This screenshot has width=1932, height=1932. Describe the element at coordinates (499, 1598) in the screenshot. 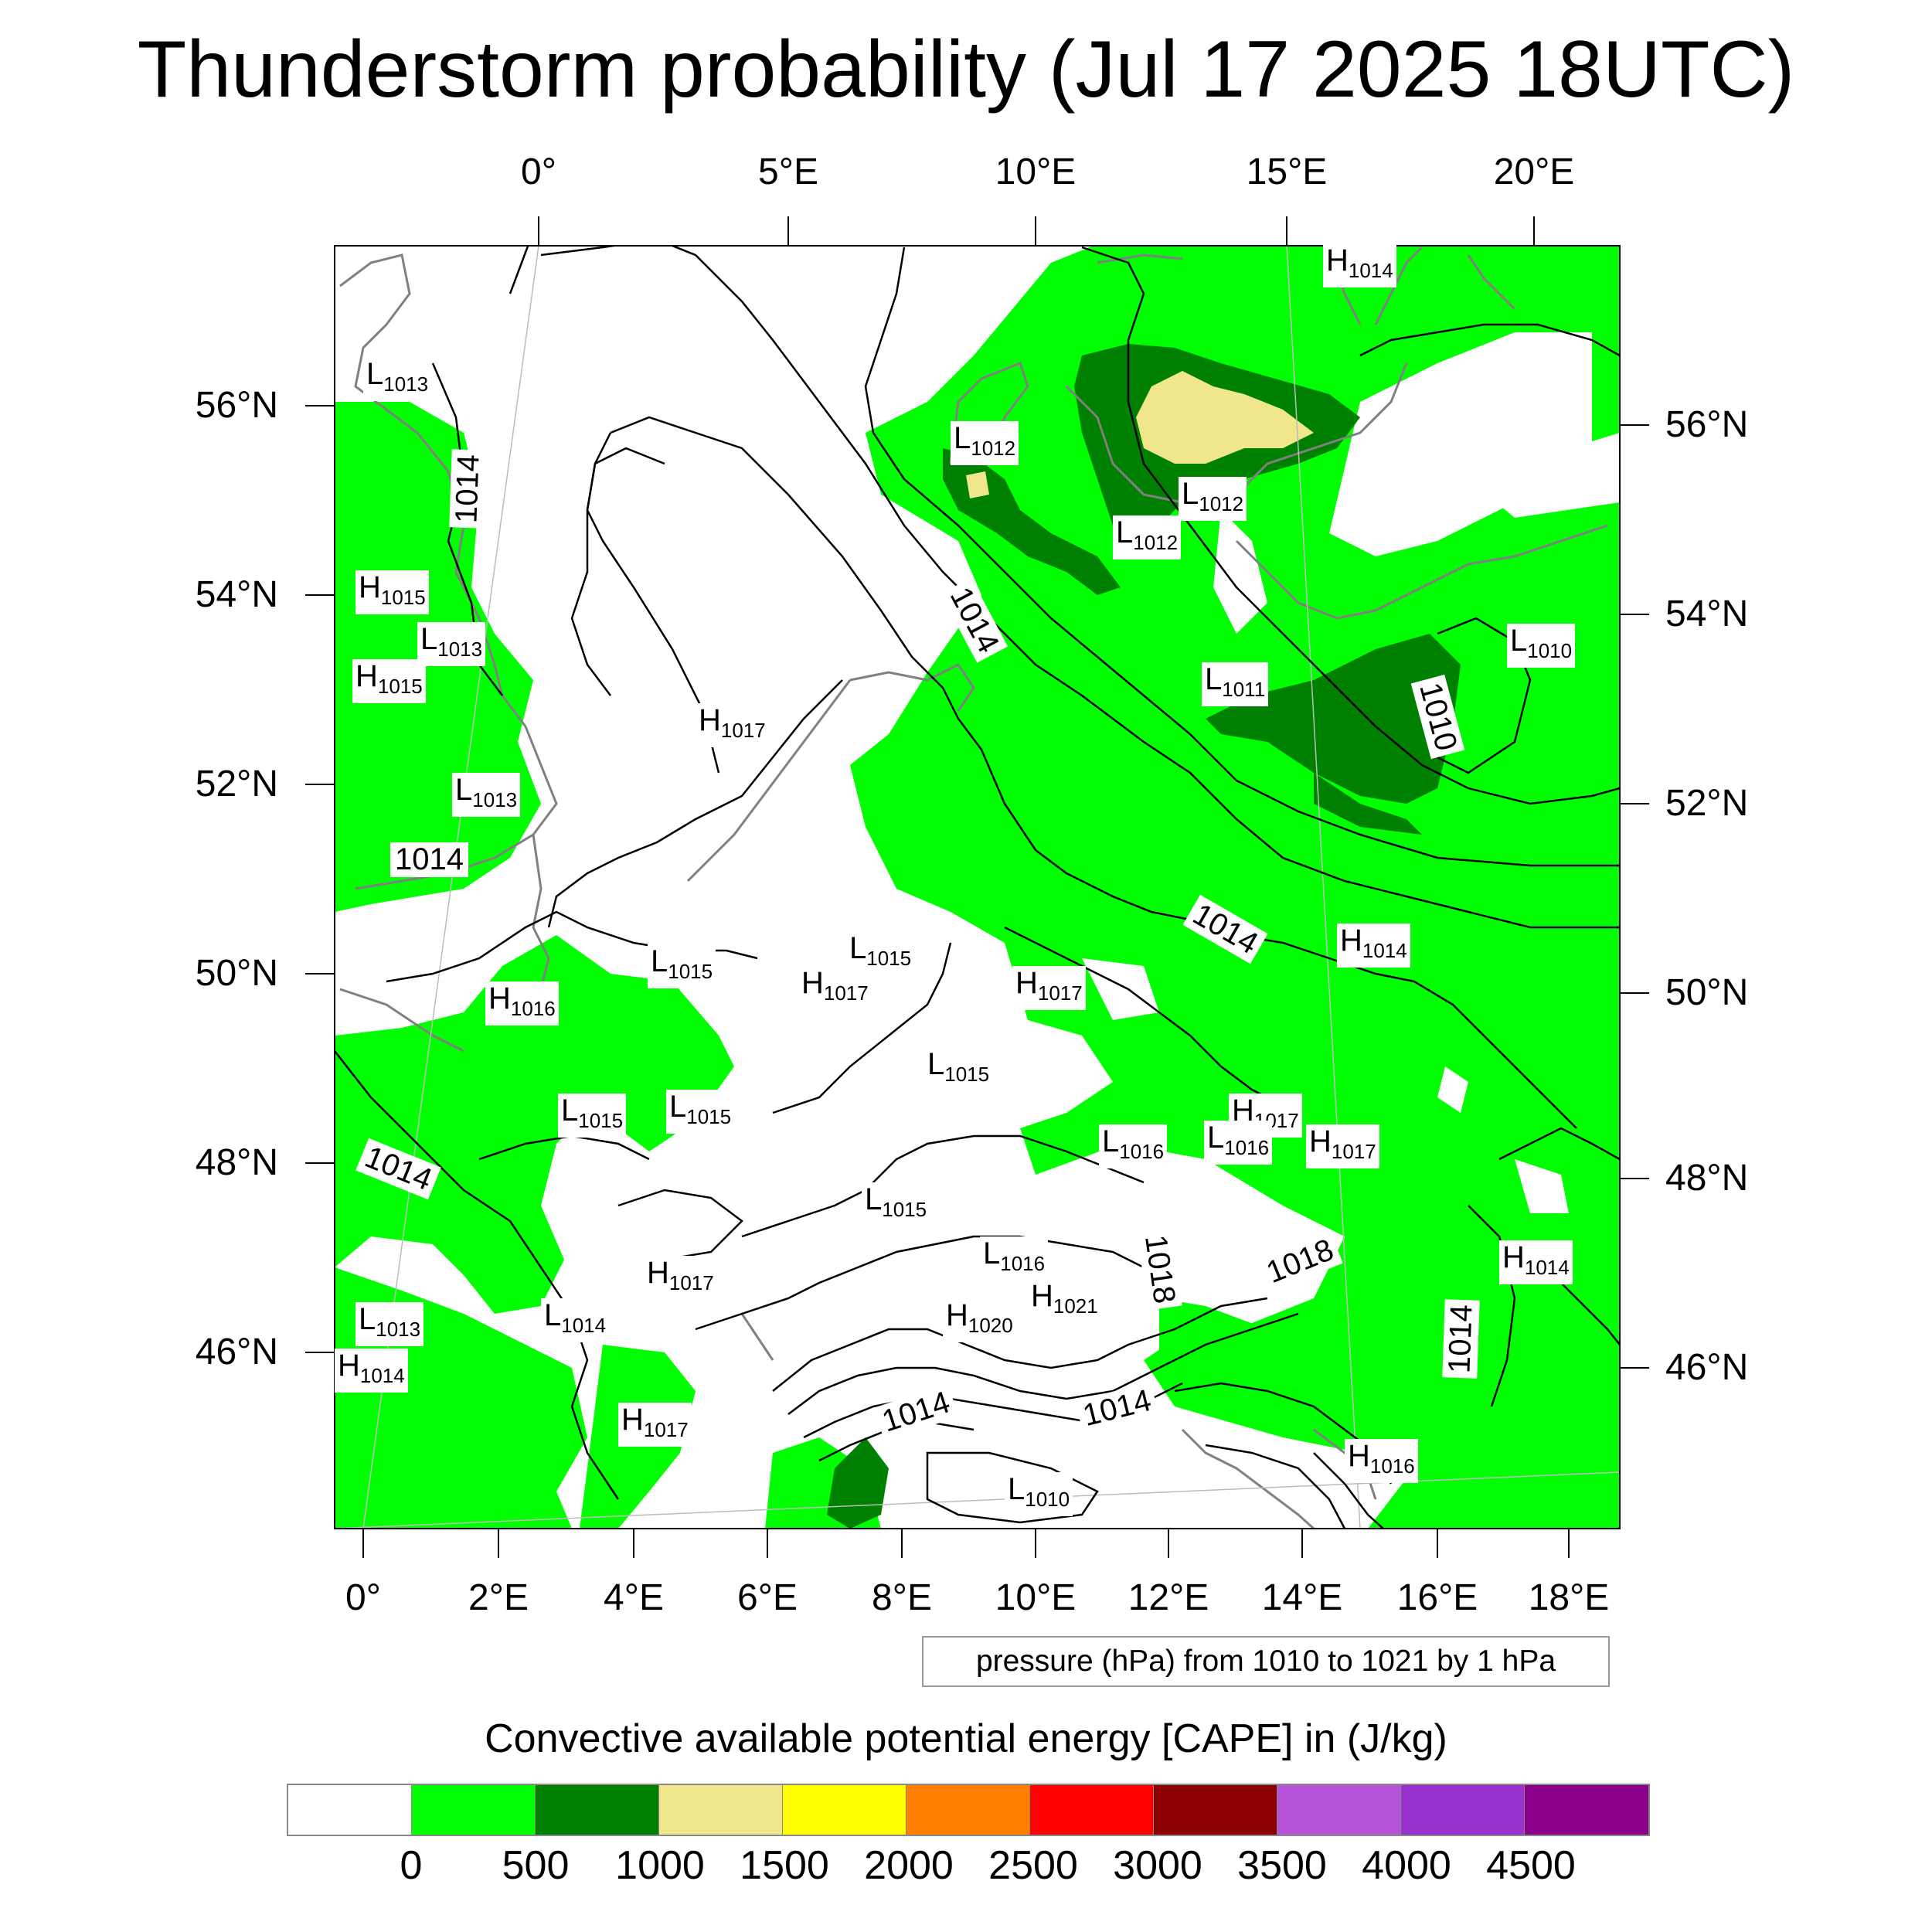

I see `bottom-lon-label: 2°E` at that location.